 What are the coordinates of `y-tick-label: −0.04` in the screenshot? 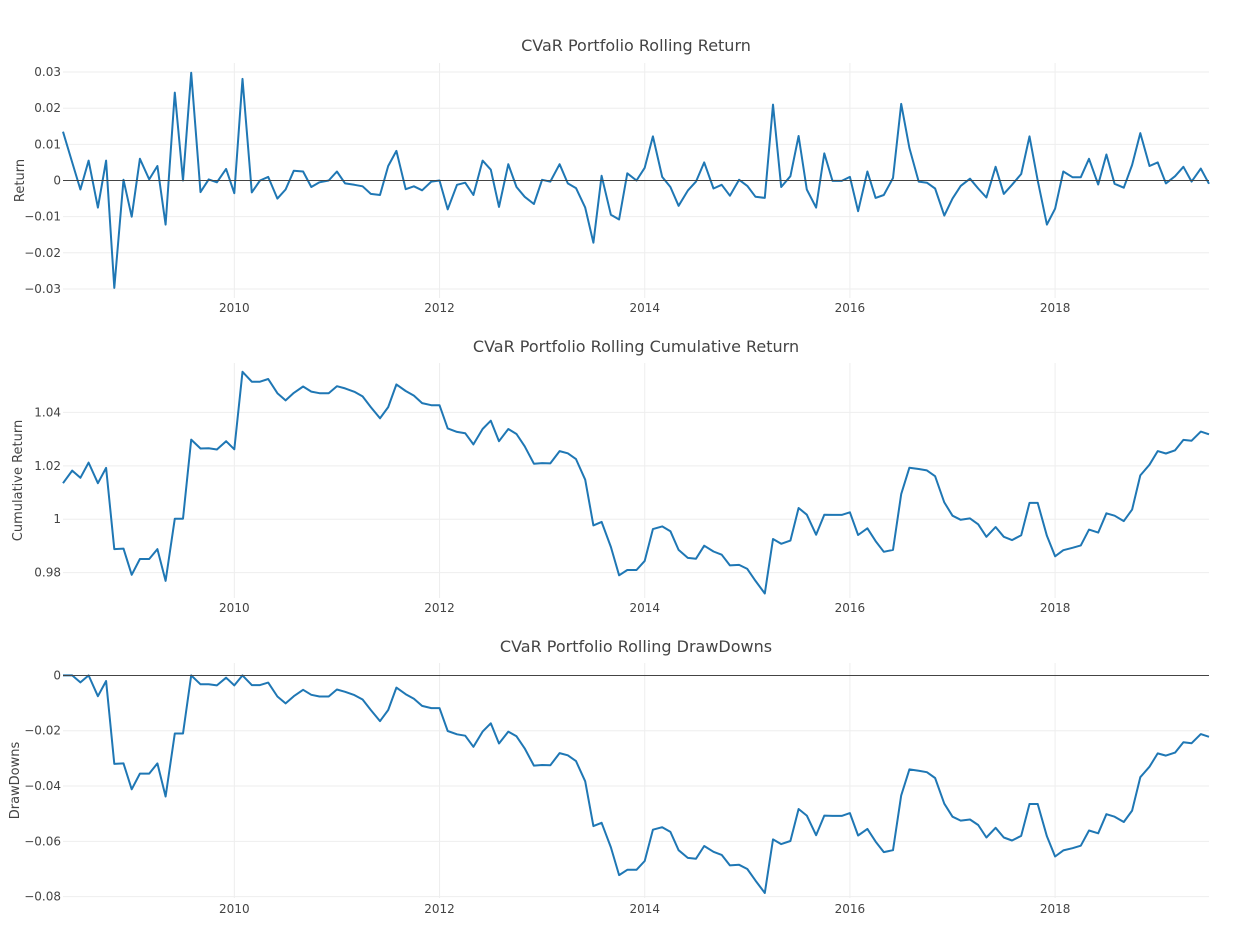 It's located at (42, 786).